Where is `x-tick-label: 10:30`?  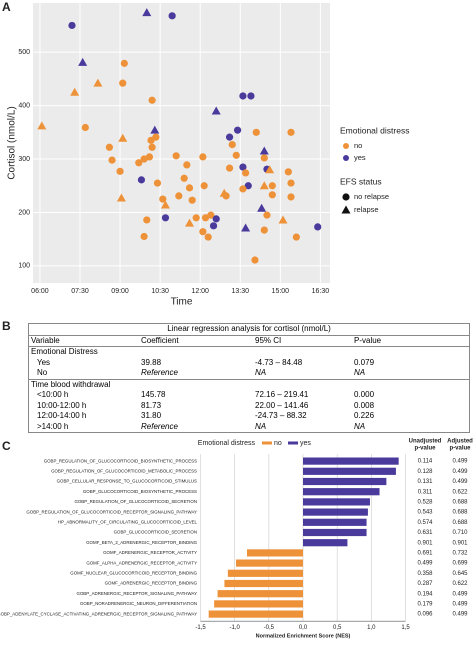
x-tick-label: 10:30 is located at coordinates (160, 291).